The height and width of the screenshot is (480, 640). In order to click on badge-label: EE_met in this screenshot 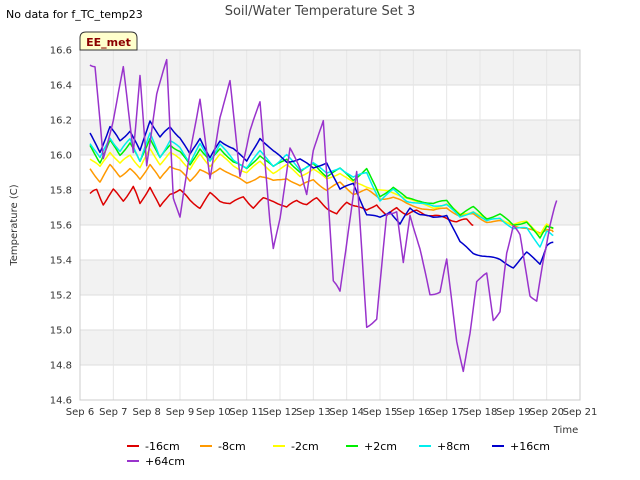, I will do `click(108, 42)`.